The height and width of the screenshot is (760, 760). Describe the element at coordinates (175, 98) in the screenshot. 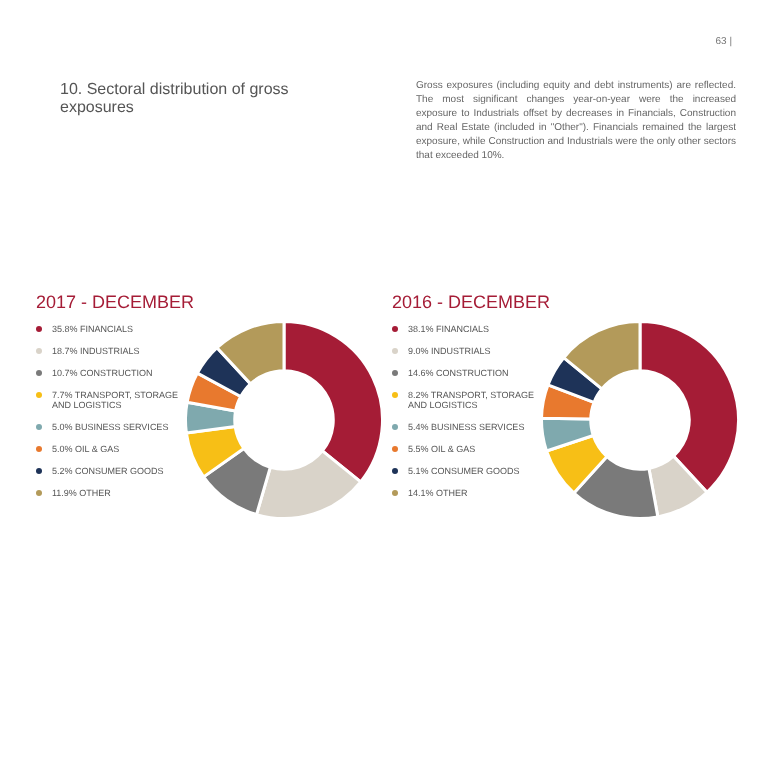

I see `text: 10. Sectoral distribution of gross exposures` at that location.